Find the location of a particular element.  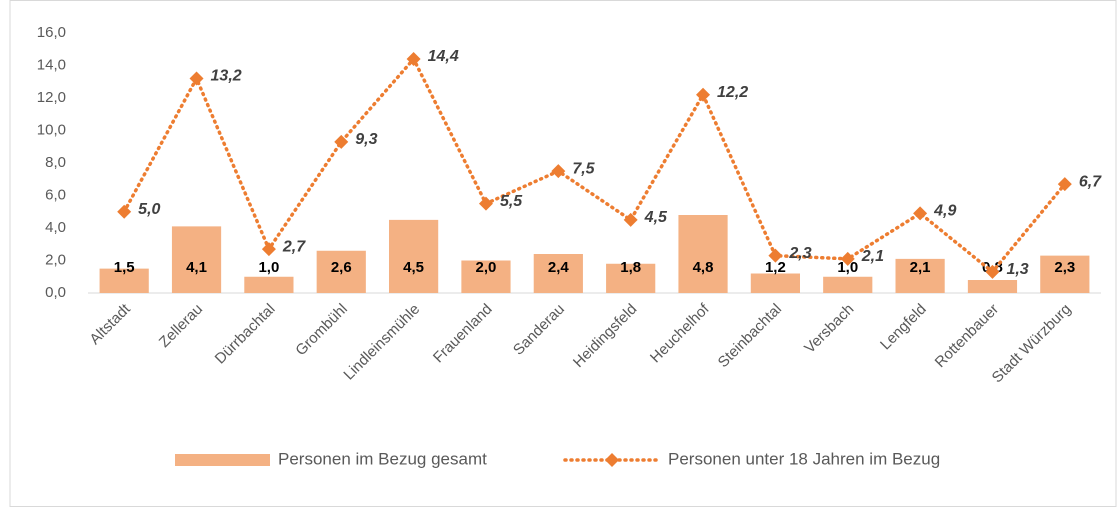

line-value-label: 14,4 is located at coordinates (443, 56).